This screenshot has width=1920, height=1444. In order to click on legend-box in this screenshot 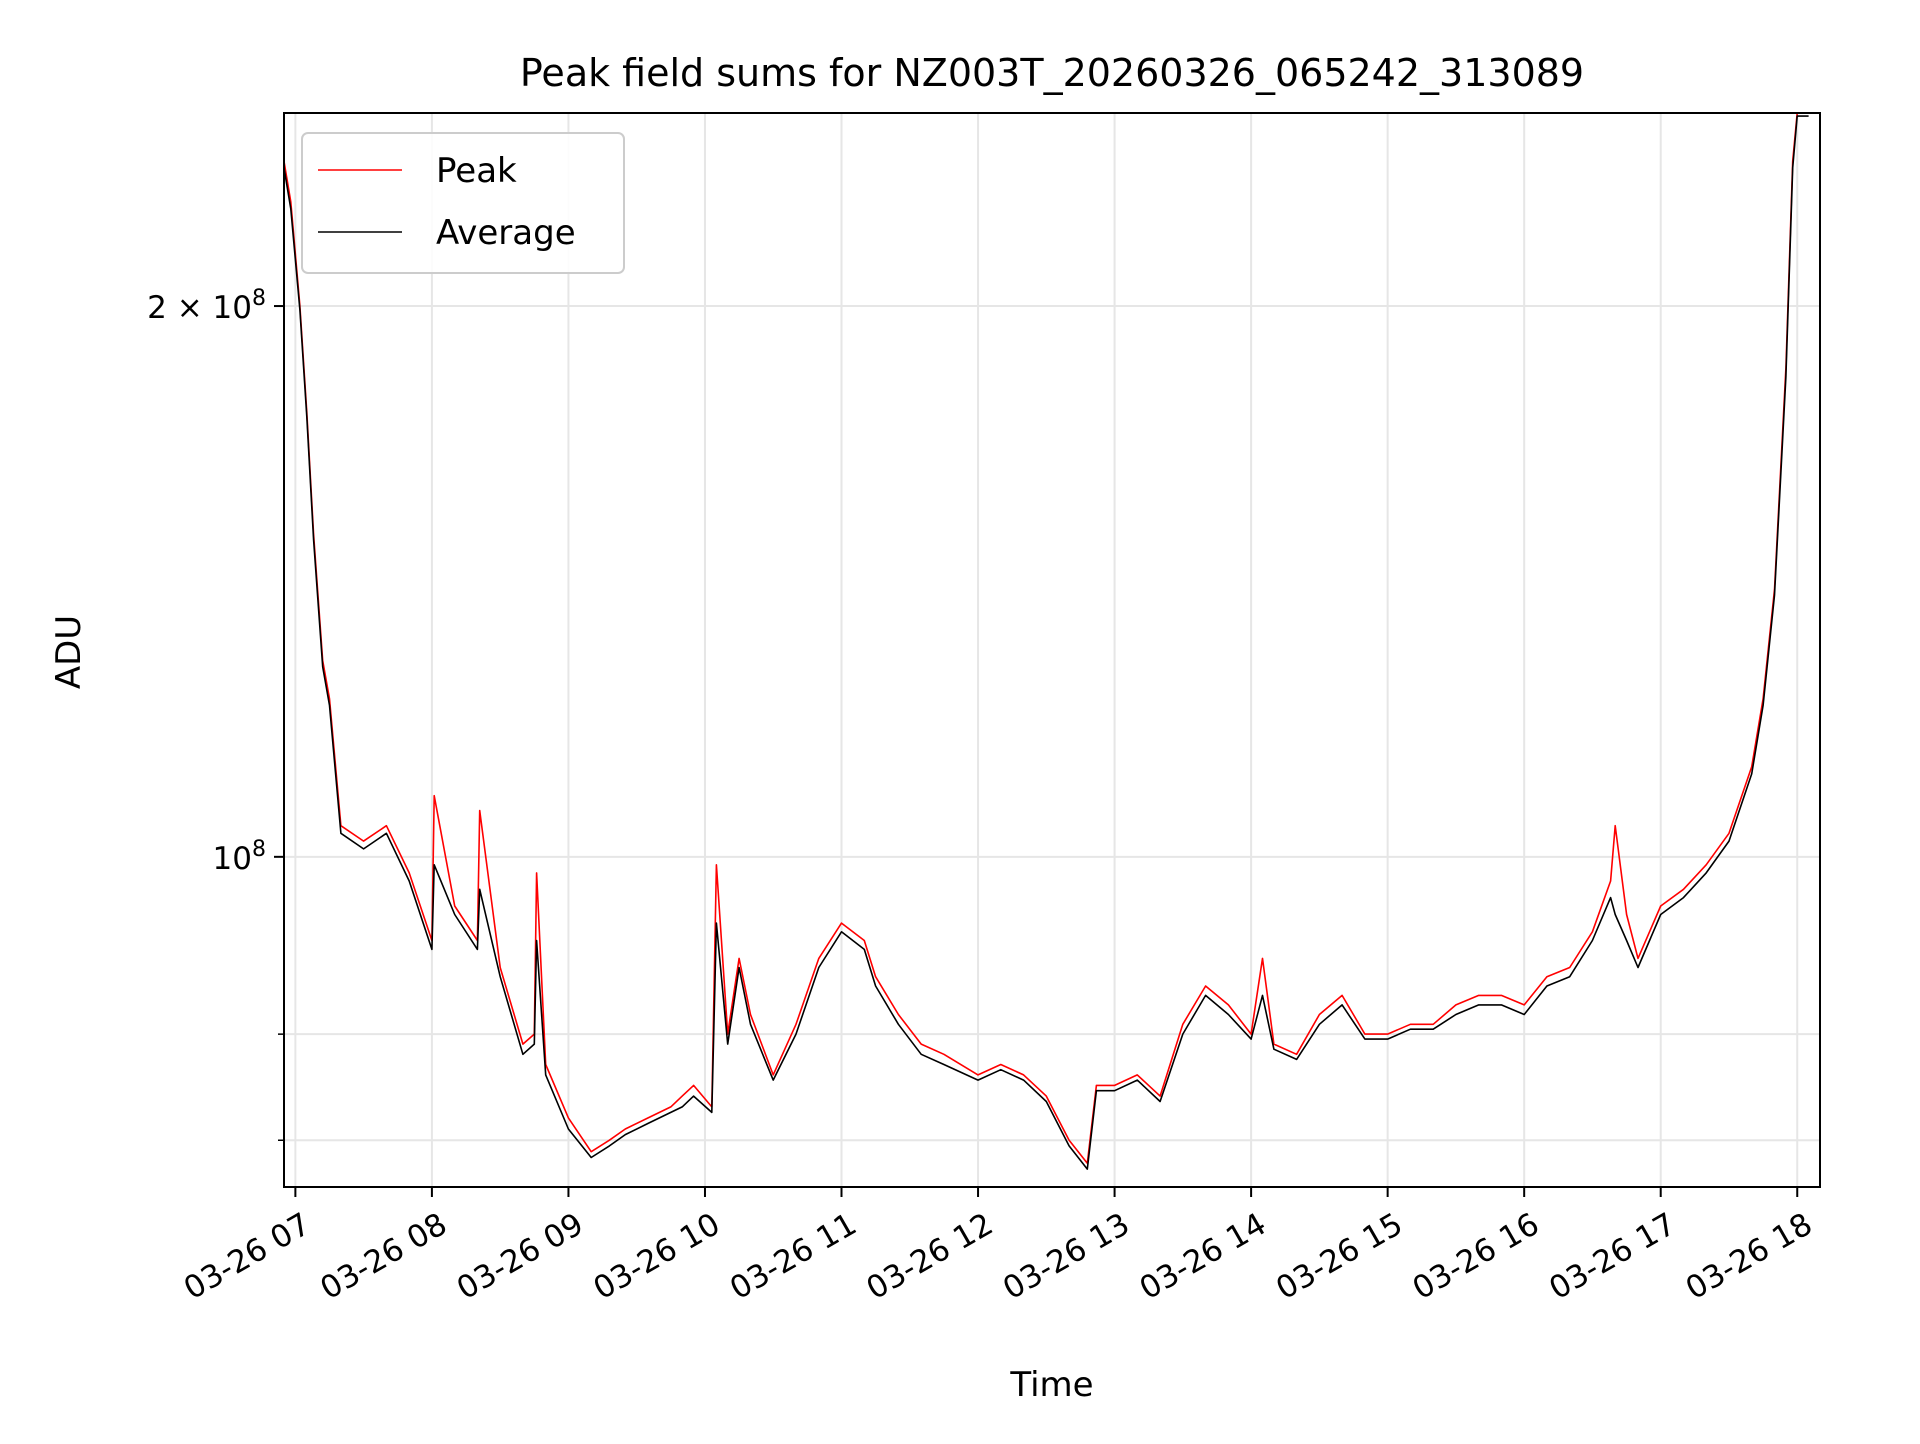, I will do `click(463, 203)`.